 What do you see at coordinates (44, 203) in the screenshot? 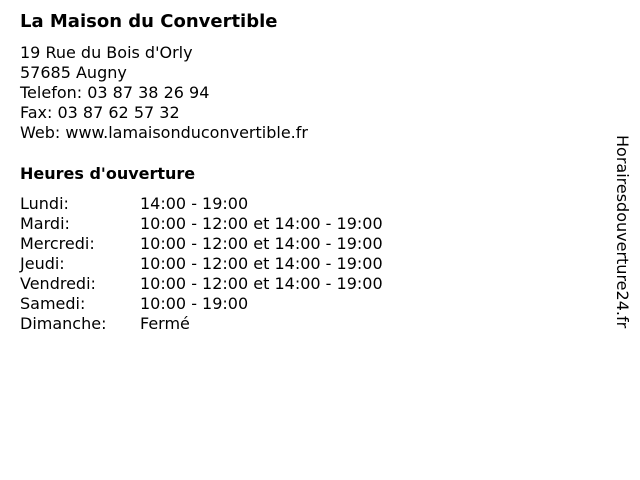
I see `day: Lundi:` at bounding box center [44, 203].